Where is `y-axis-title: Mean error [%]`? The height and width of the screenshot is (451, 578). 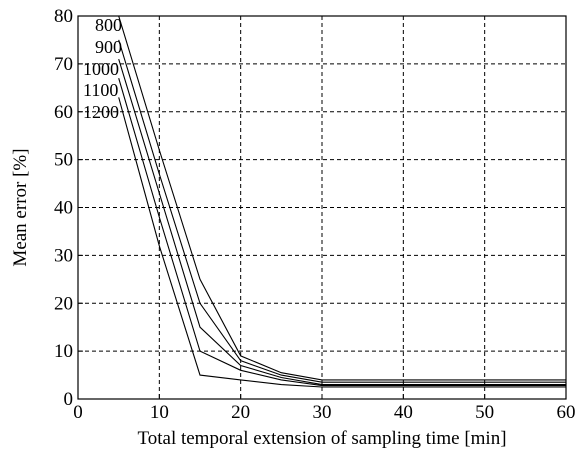
y-axis-title: Mean error [%] is located at coordinates (20, 207).